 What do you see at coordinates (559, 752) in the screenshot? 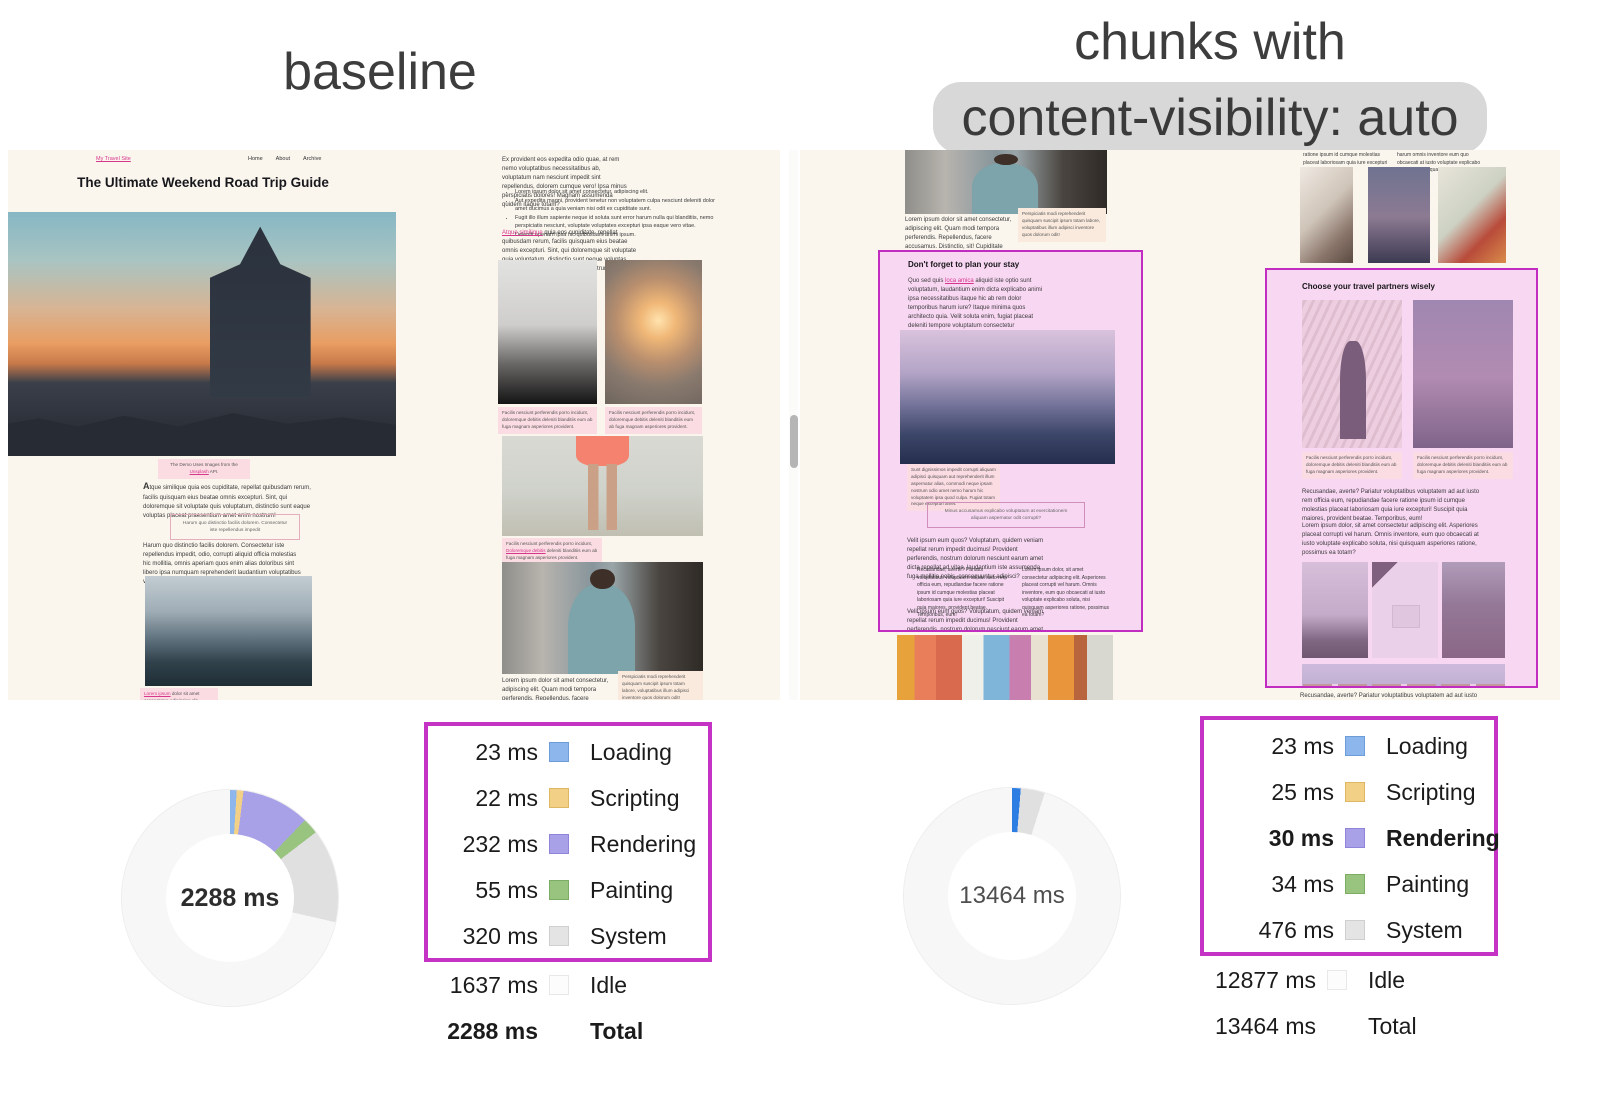
I see `loading-swatch-icon` at bounding box center [559, 752].